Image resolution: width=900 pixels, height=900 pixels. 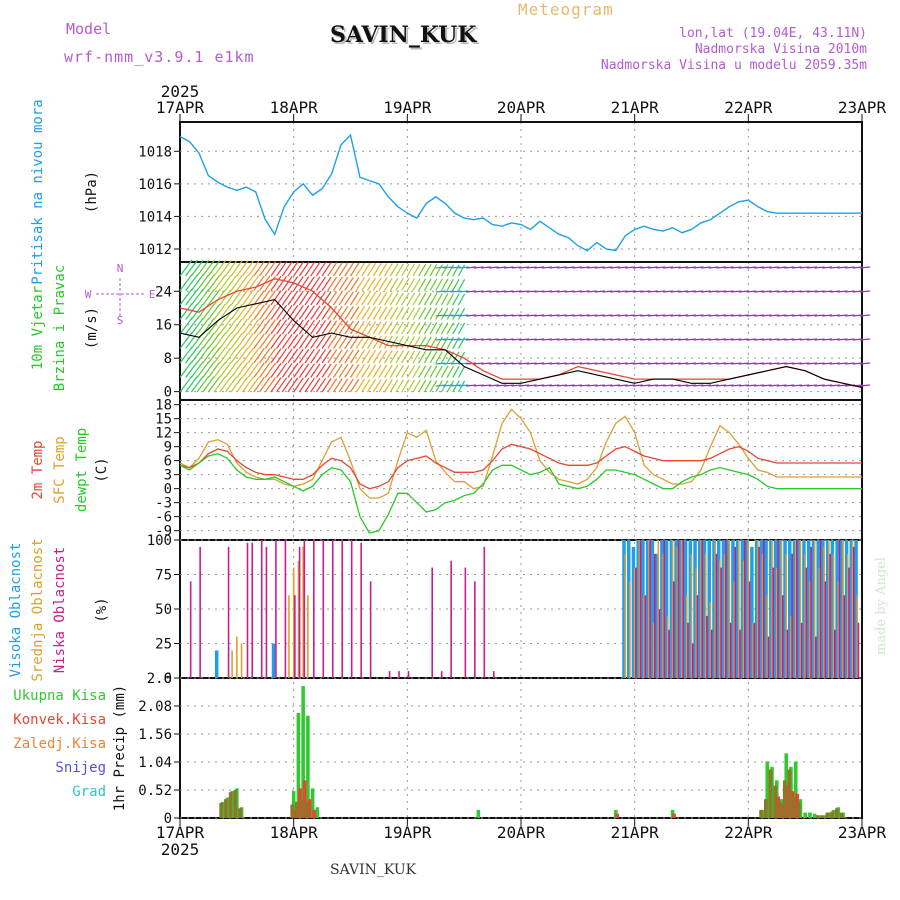 I want to click on y-tick-label: 1012, so click(x=155, y=250).